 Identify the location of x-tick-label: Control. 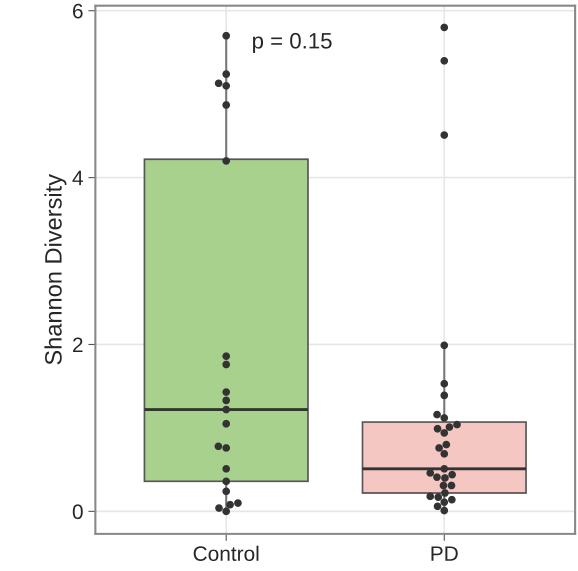
(226, 553).